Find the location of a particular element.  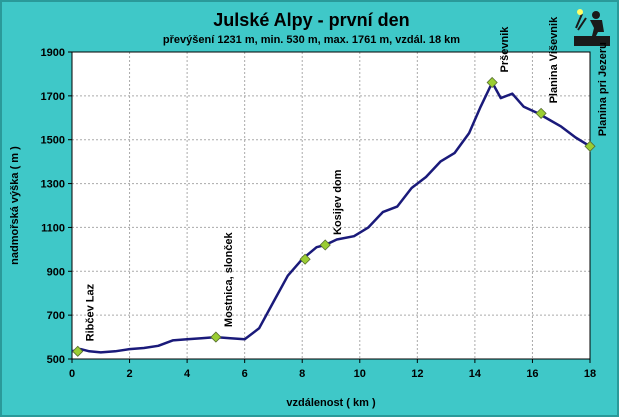

x-tick-label: 18 is located at coordinates (590, 374).